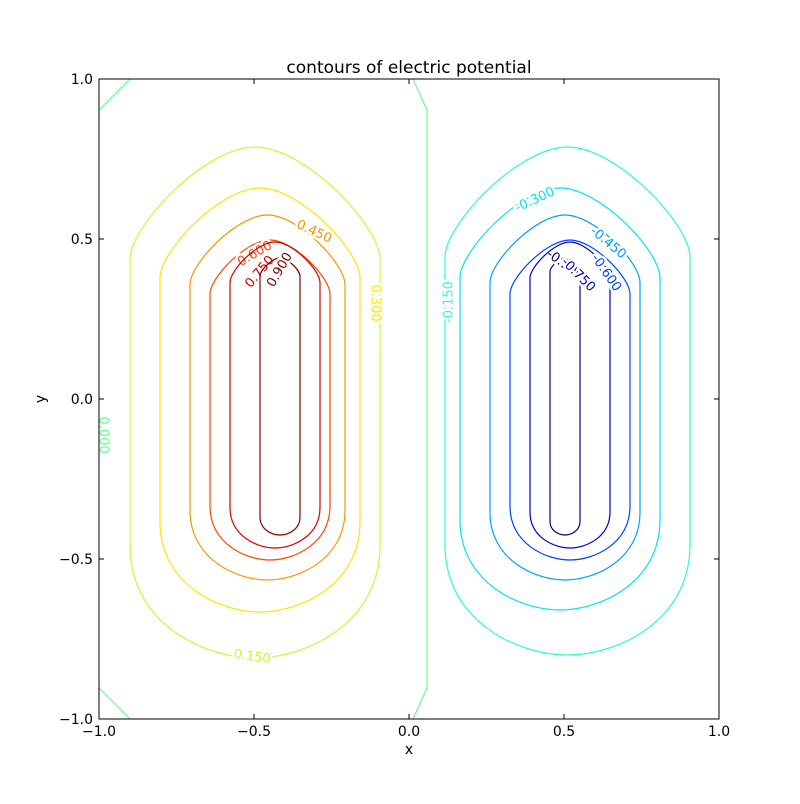  I want to click on y-tick-label: 0.0, so click(82, 400).